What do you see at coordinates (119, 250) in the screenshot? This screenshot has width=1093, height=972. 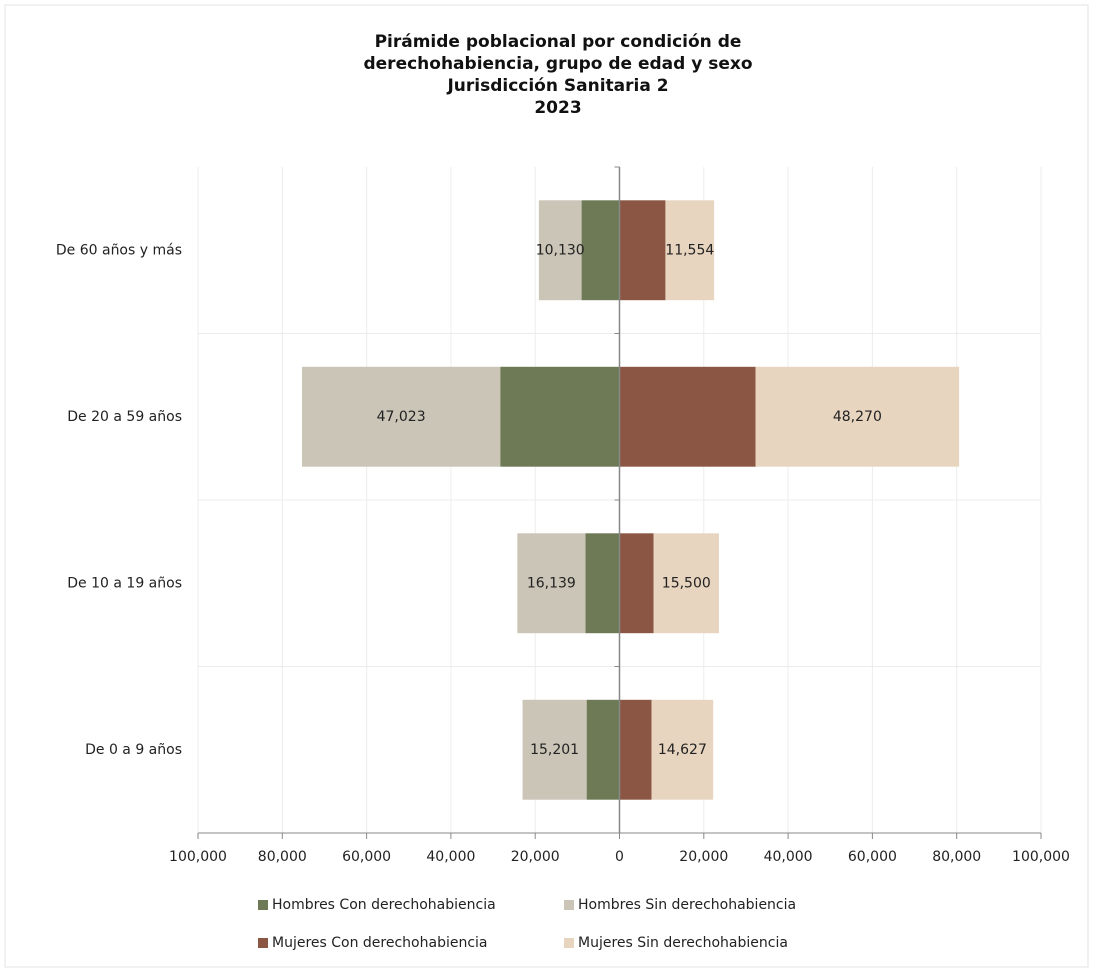 I see `y-tick-label: De 60 años y más` at bounding box center [119, 250].